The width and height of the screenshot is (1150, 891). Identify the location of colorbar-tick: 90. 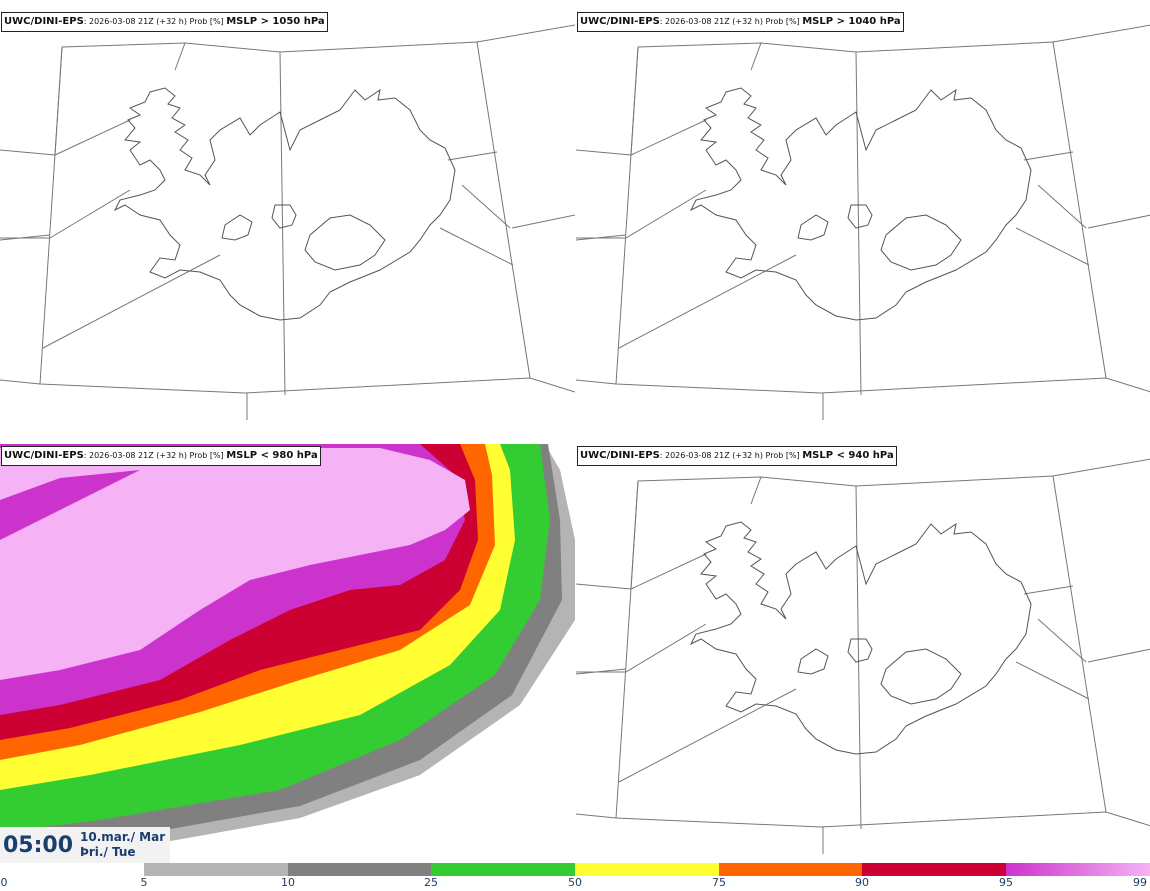
(862, 882).